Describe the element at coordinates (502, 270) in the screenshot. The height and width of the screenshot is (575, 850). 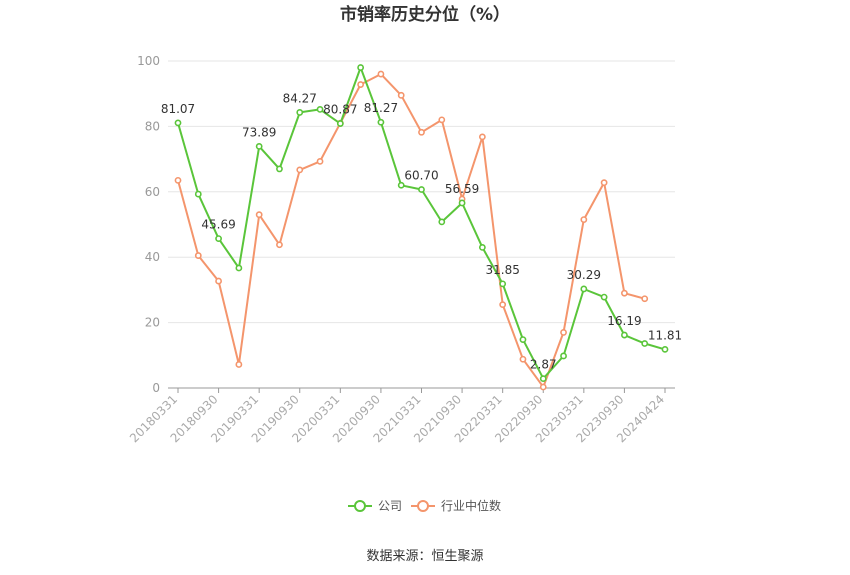
I see `data-label: 31.85` at that location.